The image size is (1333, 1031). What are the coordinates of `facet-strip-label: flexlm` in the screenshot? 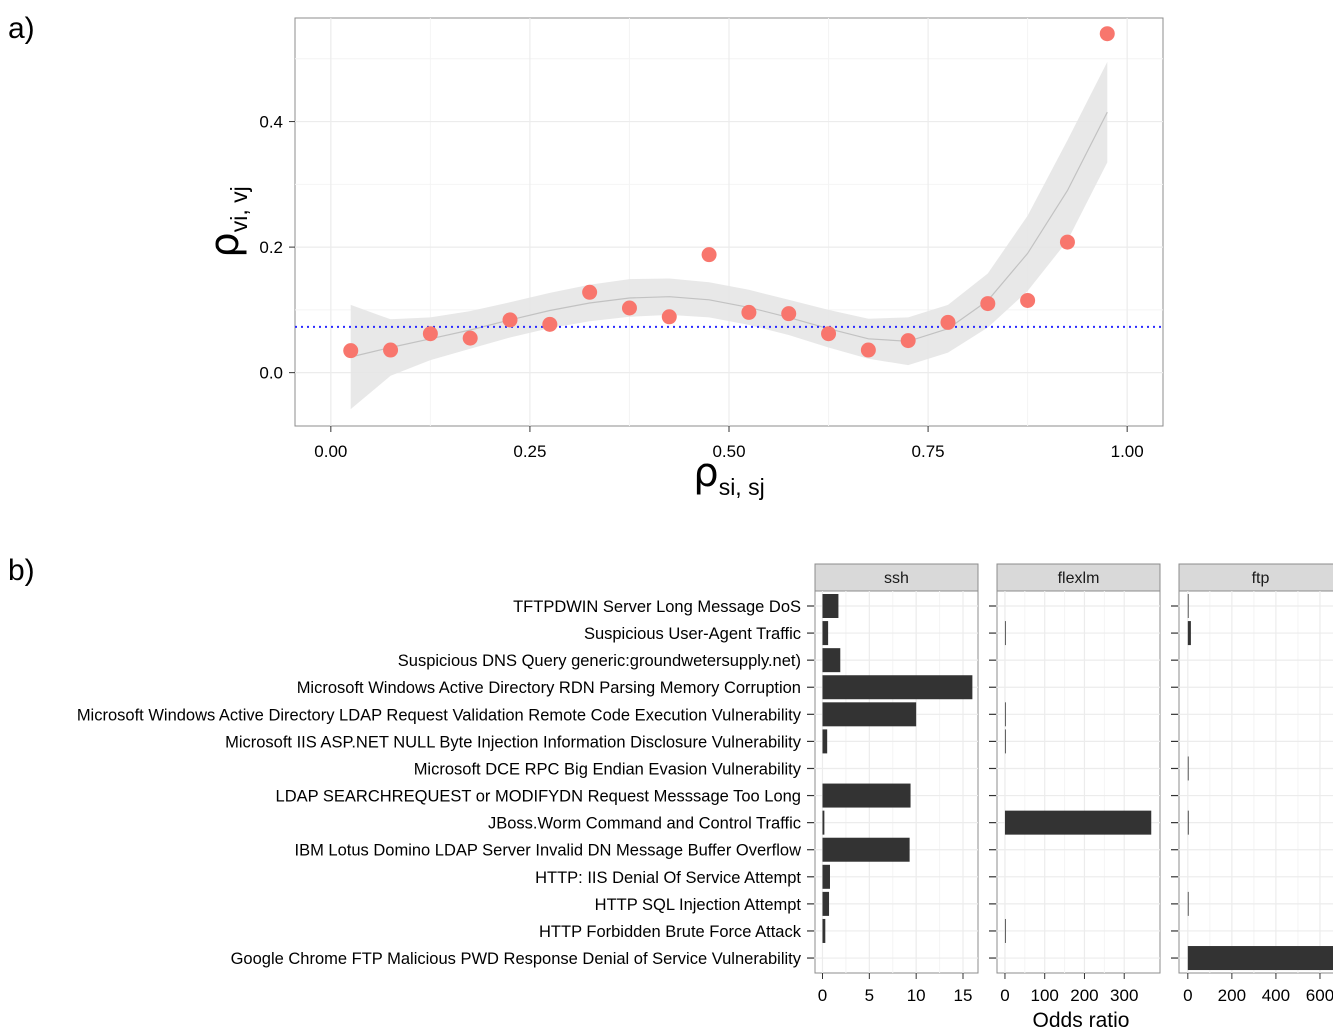 It's located at (1079, 578).